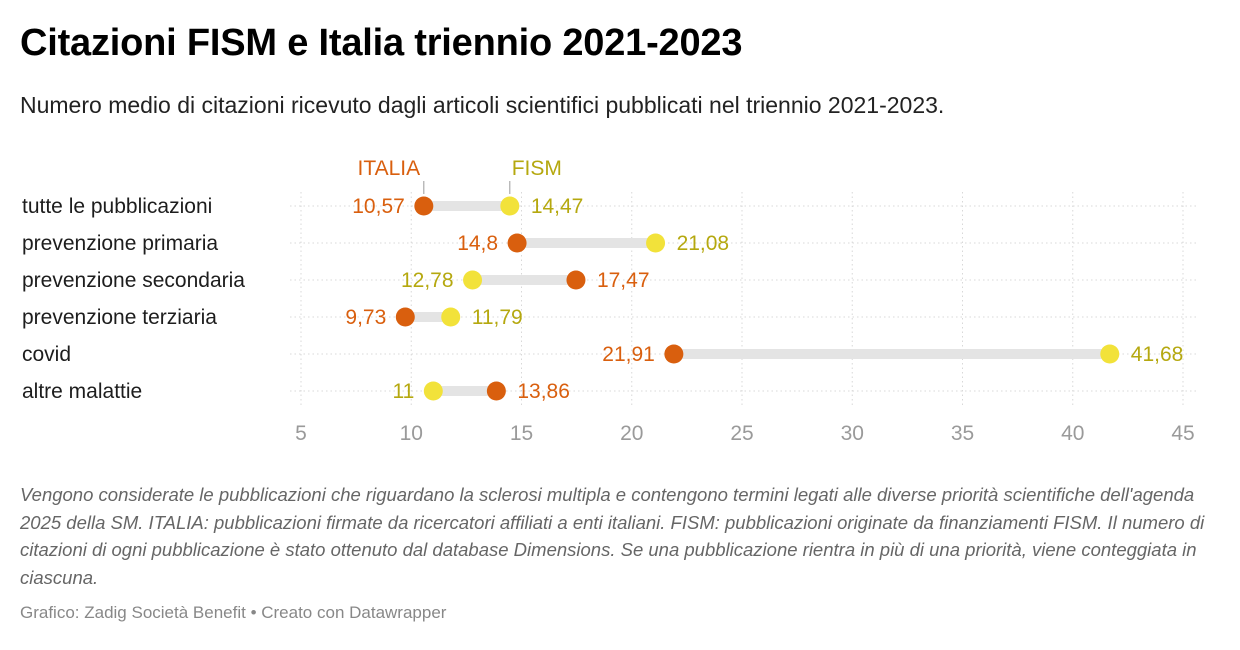 The width and height of the screenshot is (1240, 650). Describe the element at coordinates (388, 168) in the screenshot. I see `legend-label-italia: ITALIA` at that location.